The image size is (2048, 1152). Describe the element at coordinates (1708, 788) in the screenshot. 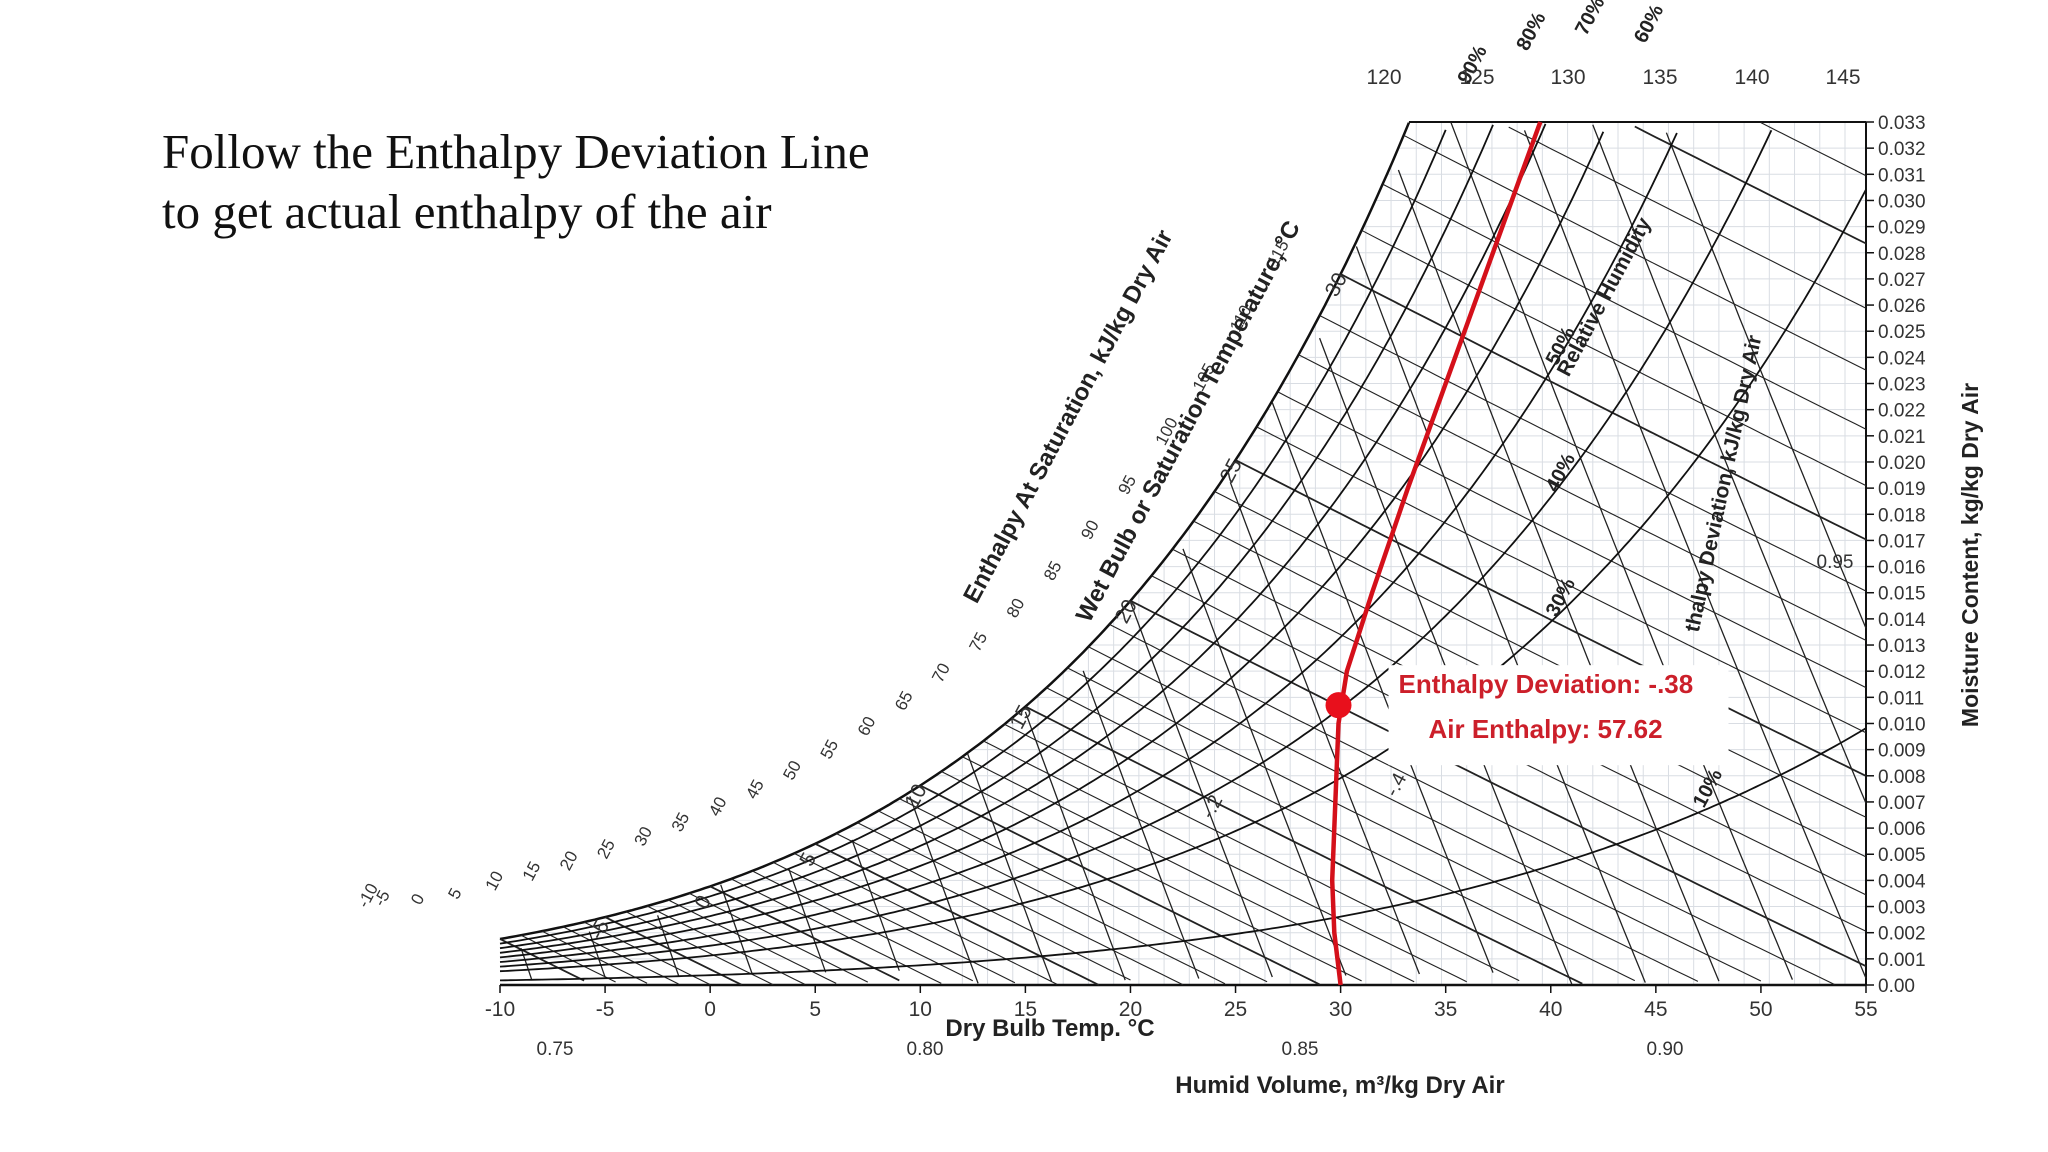

I see `rh-curve-label: 10%` at that location.